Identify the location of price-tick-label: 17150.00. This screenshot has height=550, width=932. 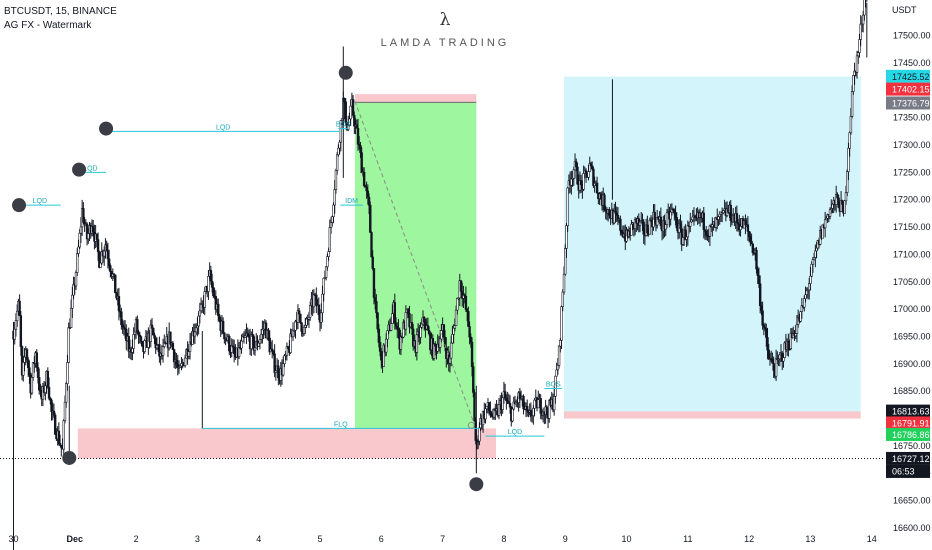
(912, 227).